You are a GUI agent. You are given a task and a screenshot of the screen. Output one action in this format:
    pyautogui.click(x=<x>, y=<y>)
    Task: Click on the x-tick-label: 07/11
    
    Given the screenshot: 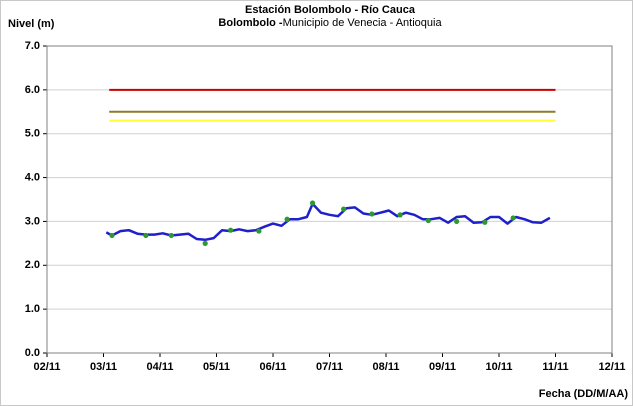 What is the action you would take?
    pyautogui.click(x=329, y=367)
    